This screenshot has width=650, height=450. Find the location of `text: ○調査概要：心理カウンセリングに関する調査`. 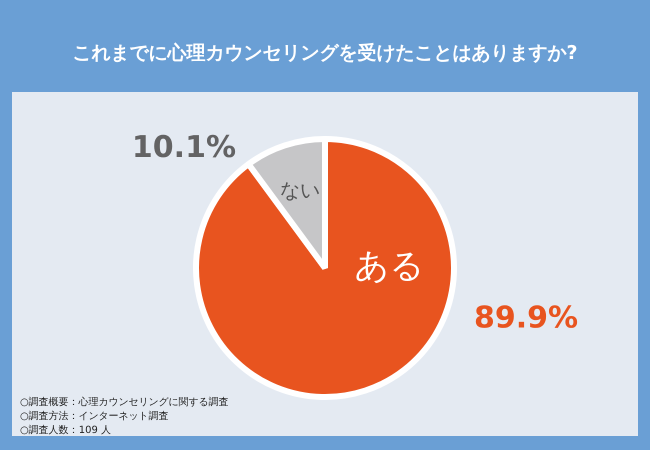

text: ○調査概要：心理カウンセリングに関する調査 is located at coordinates (124, 403).